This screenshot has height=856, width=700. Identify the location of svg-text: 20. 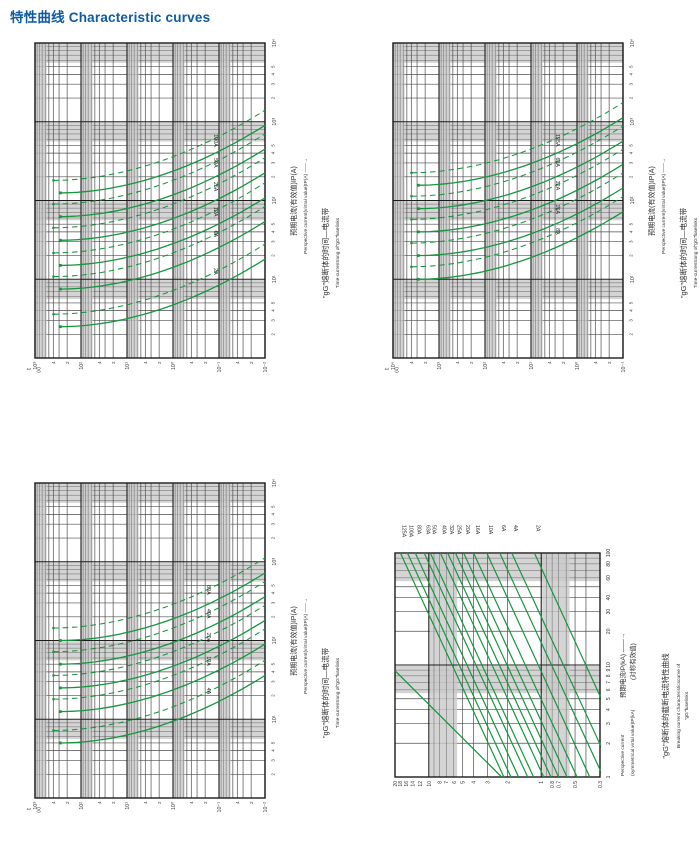
(396, 784).